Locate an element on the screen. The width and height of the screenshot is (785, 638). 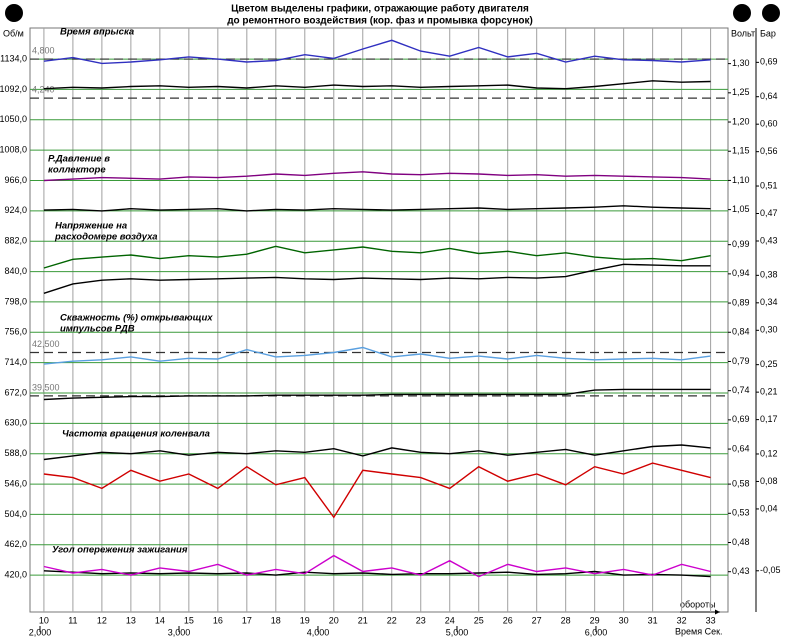
y-tick-label: 504,0 is located at coordinates (15, 514).